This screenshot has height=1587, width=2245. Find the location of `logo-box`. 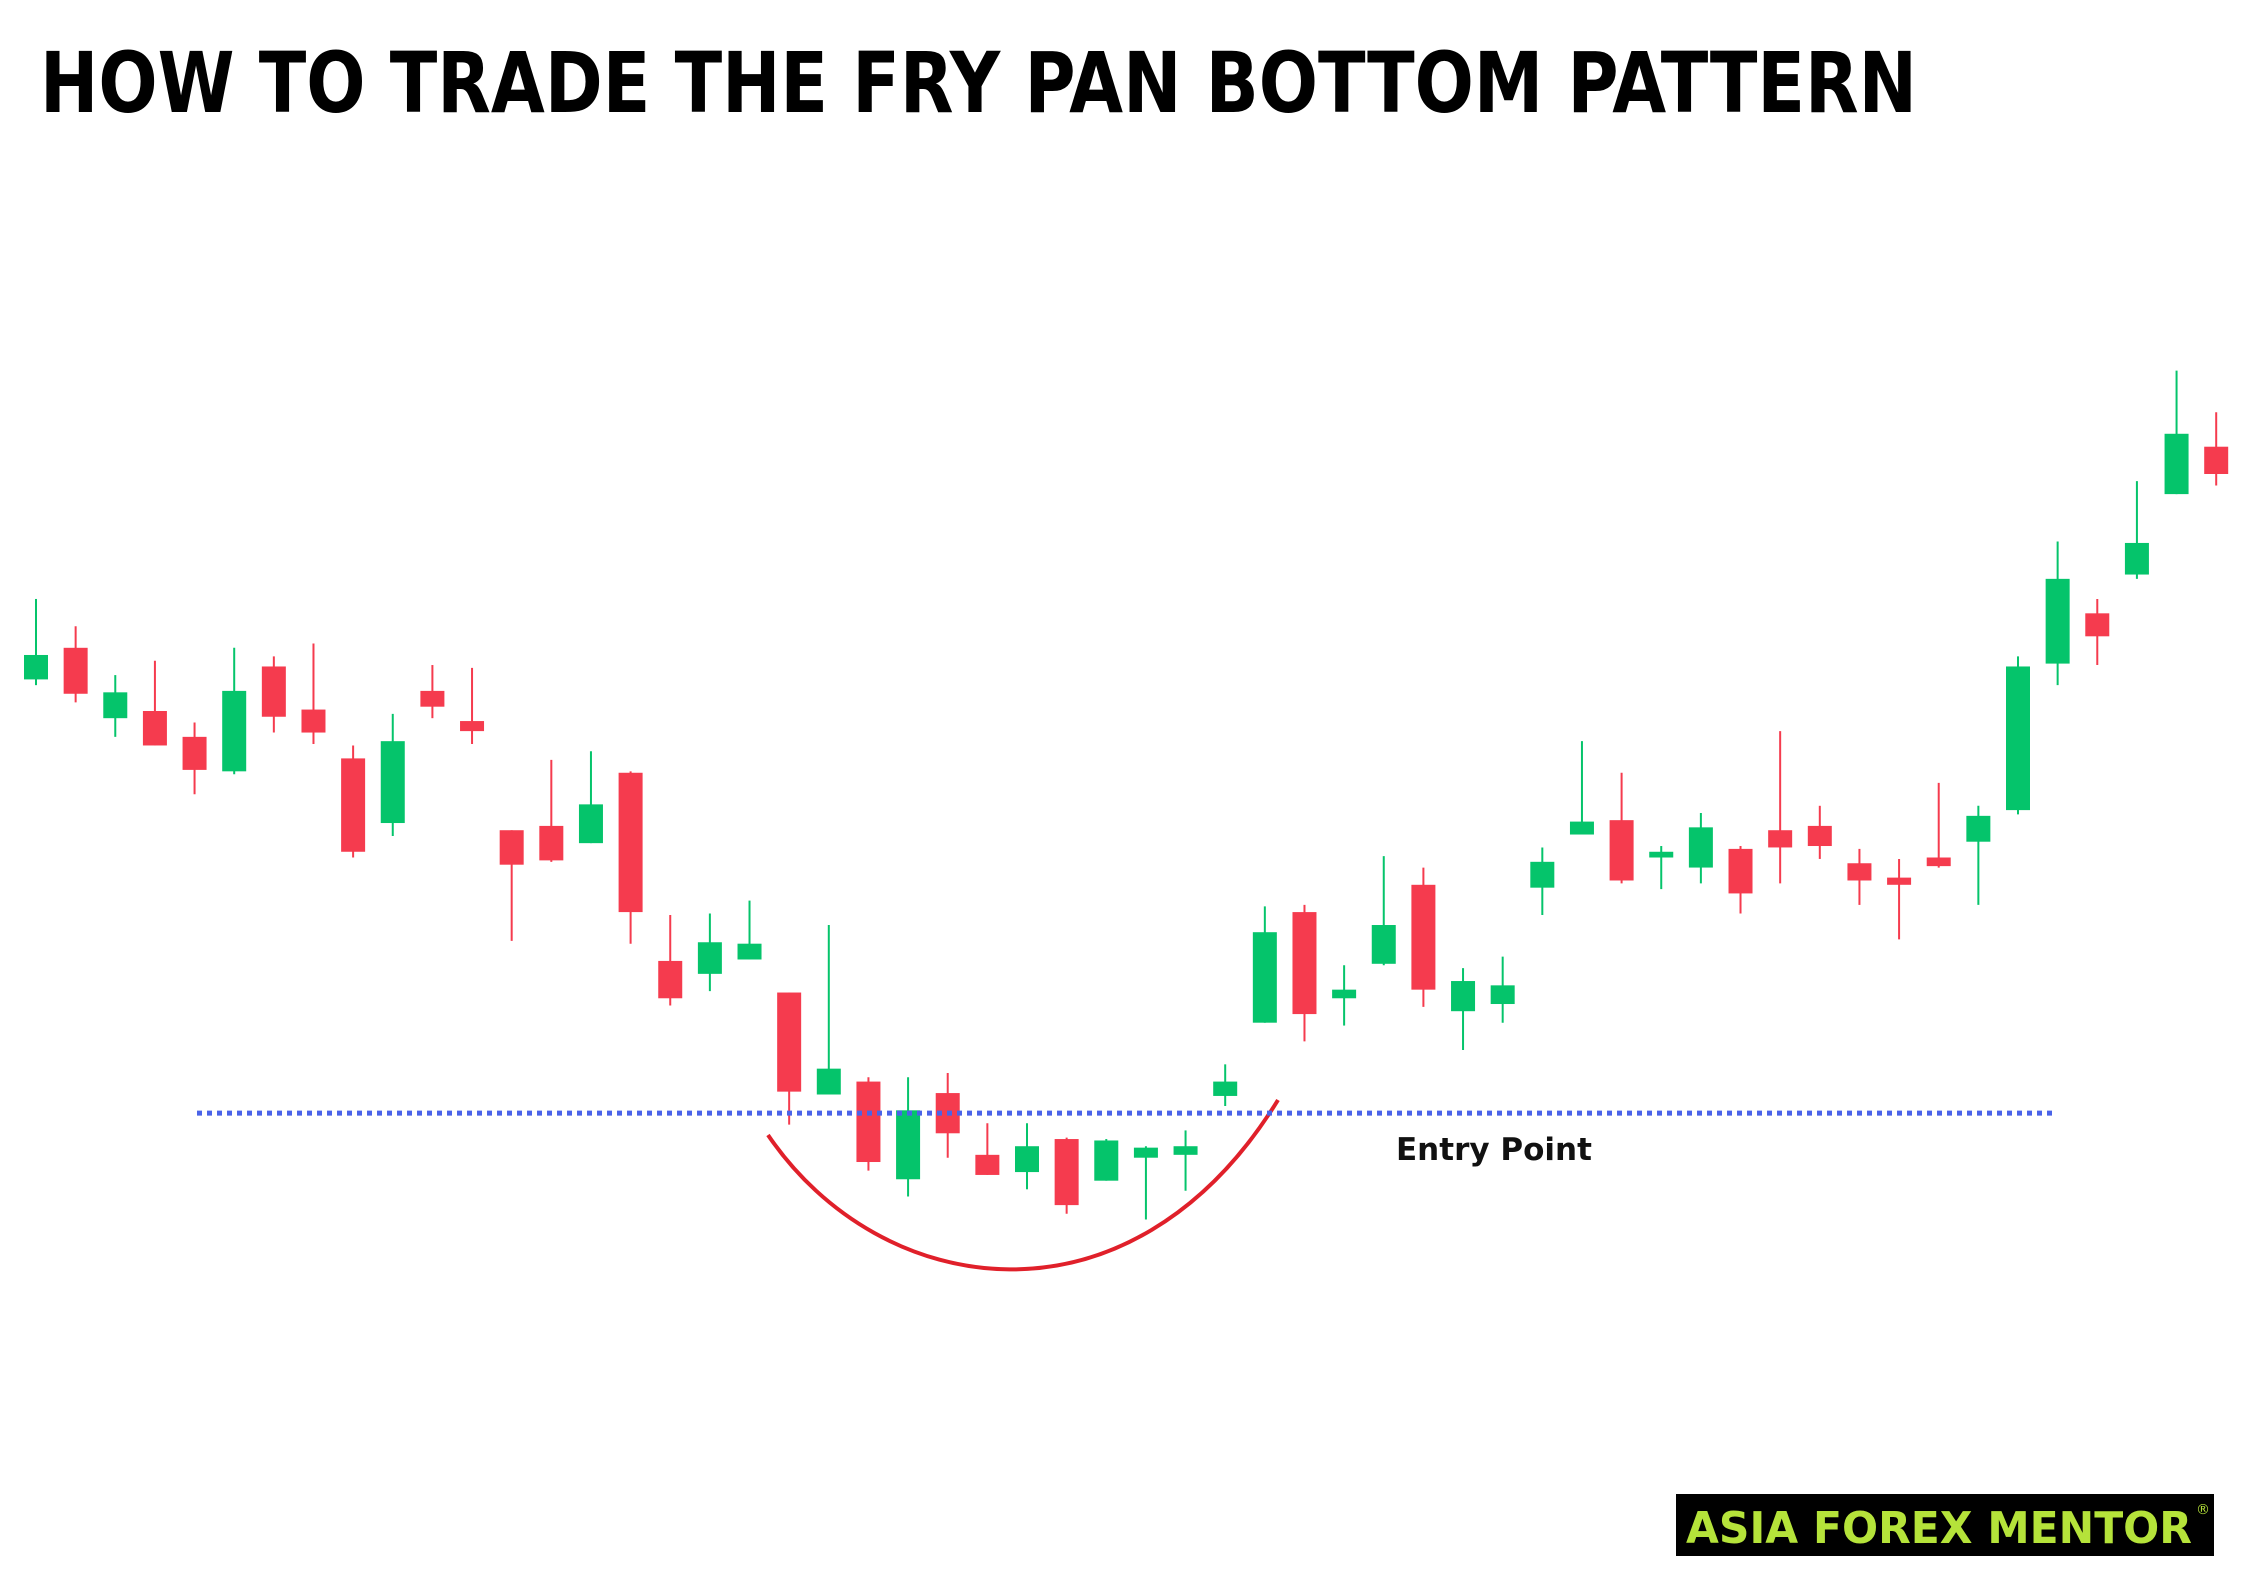

logo-box is located at coordinates (1945, 1525).